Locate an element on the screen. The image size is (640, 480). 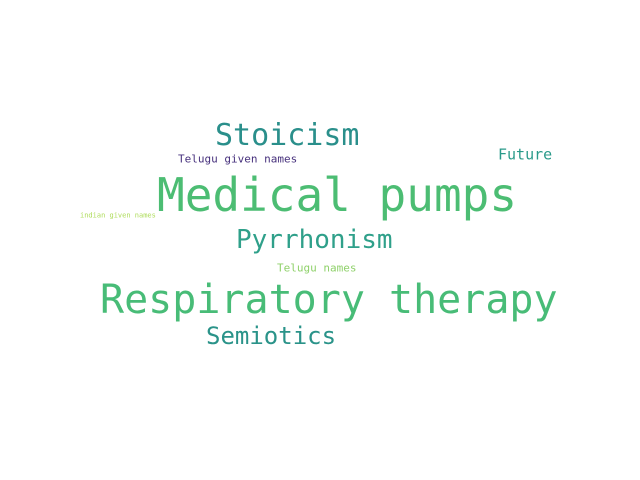
word-telugu-names: Telugu names is located at coordinates (317, 268).